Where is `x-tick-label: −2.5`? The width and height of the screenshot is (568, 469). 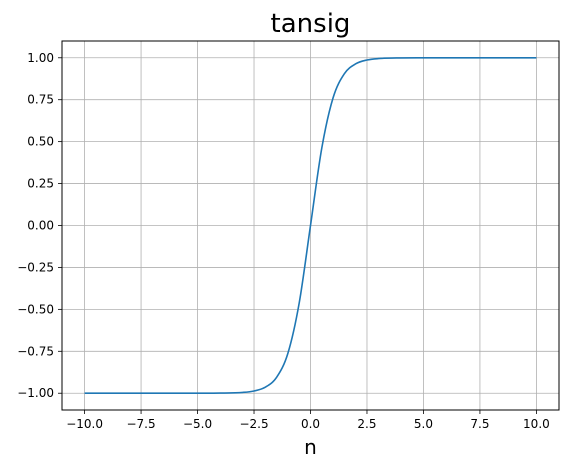
x-tick-label: −2.5 is located at coordinates (253, 424).